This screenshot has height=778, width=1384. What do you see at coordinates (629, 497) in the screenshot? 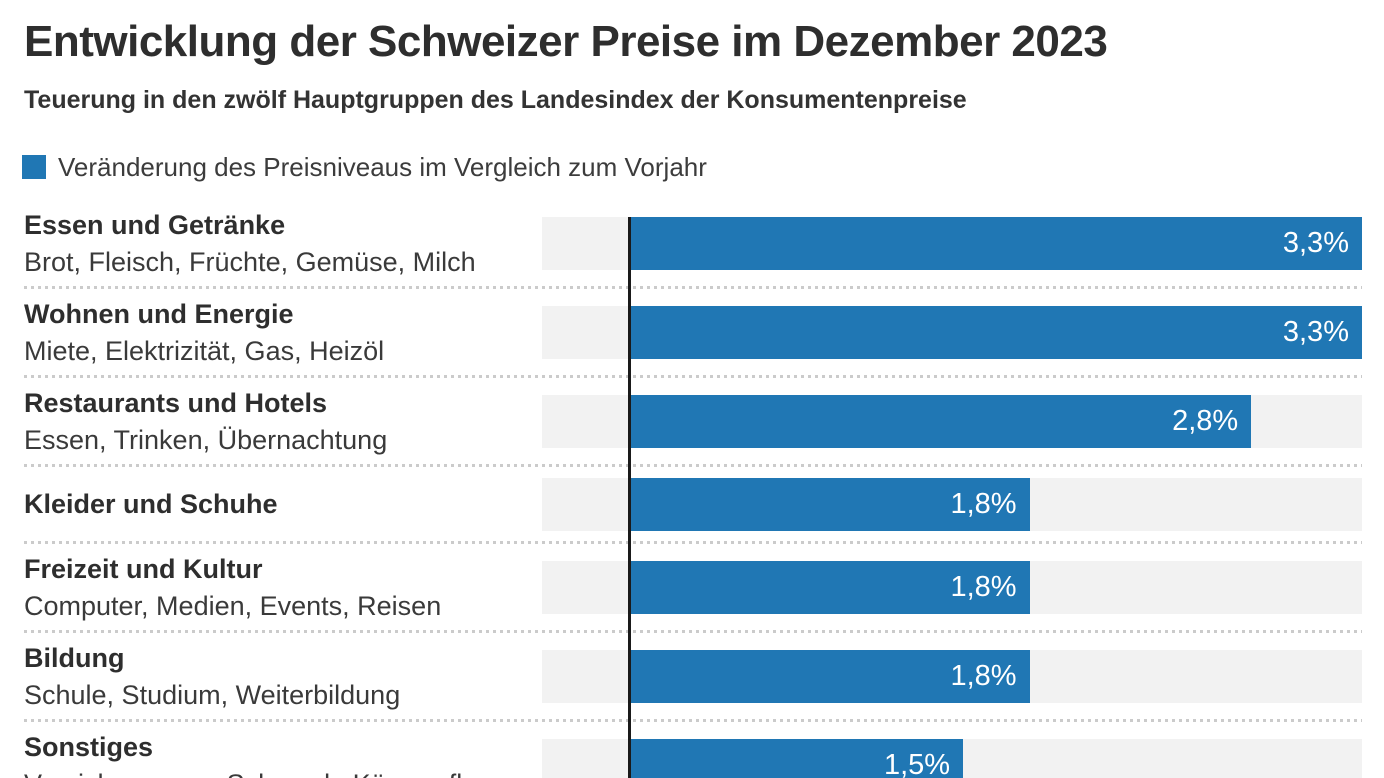
I see `zero-axis-line` at bounding box center [629, 497].